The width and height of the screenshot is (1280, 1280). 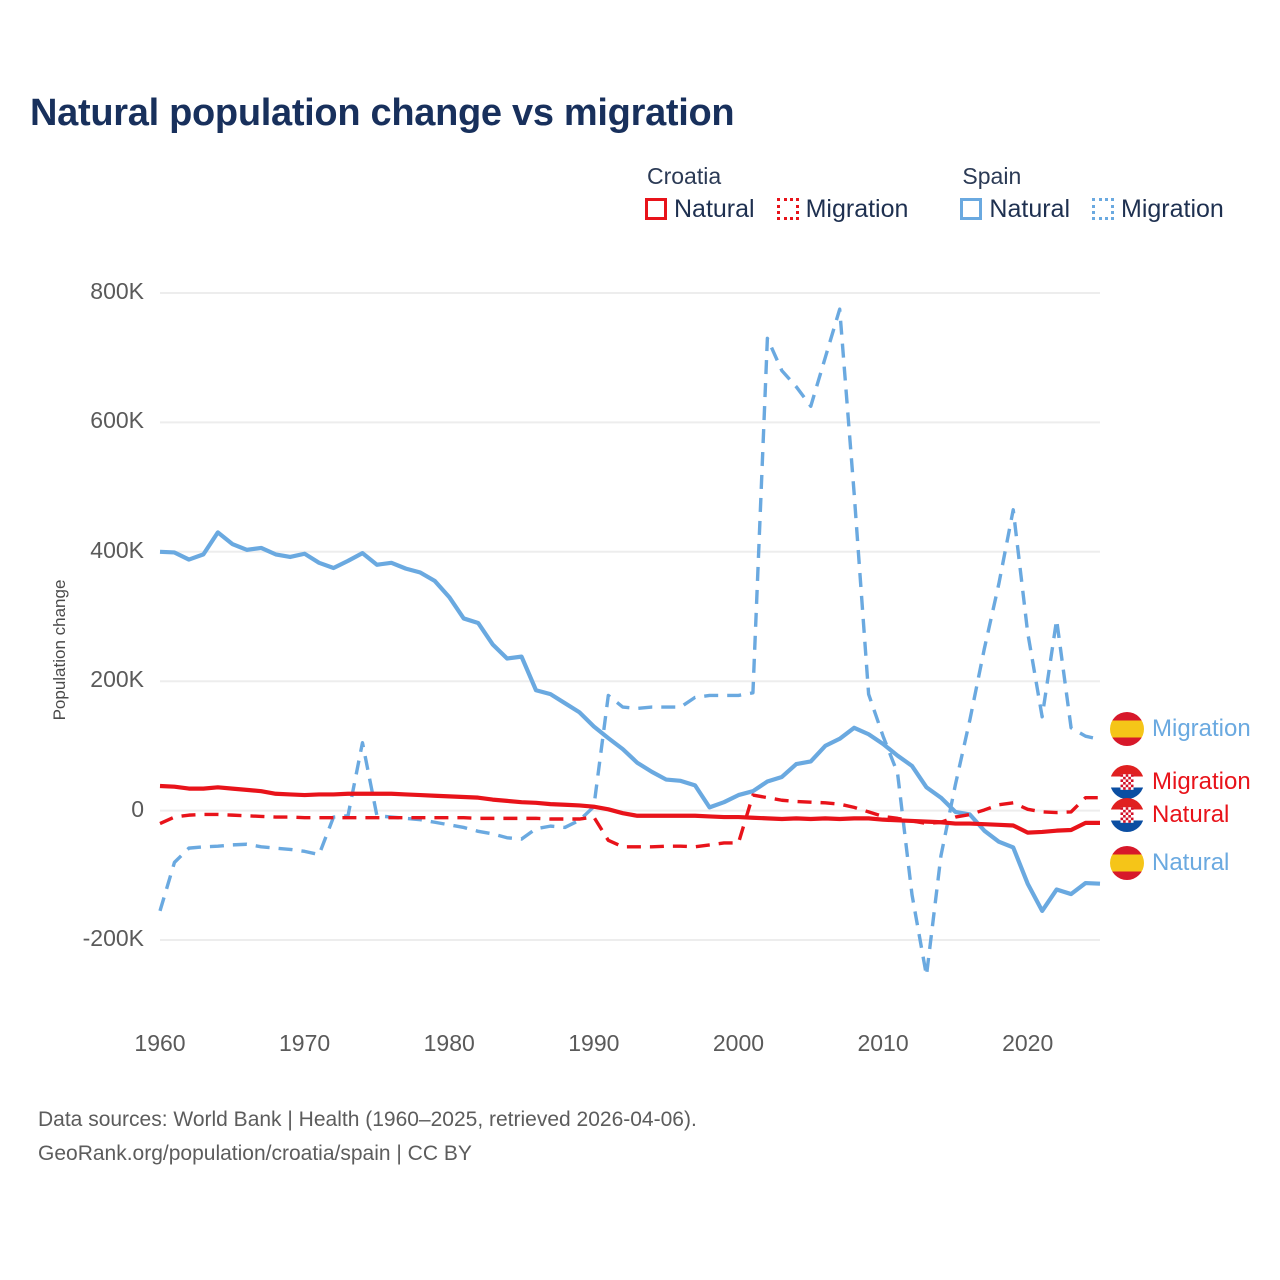 I want to click on x-tick-label: 1970, so click(x=305, y=1043).